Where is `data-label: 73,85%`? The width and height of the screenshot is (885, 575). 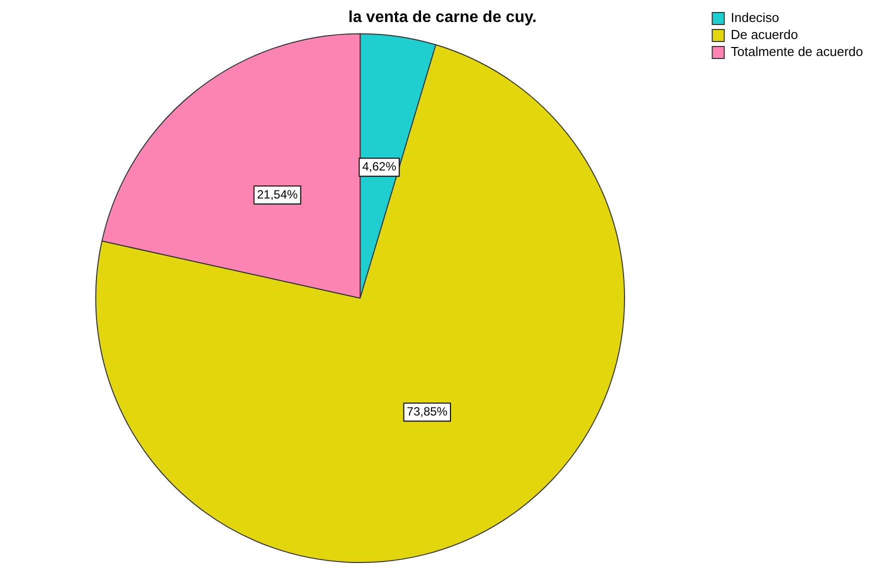
data-label: 73,85% is located at coordinates (427, 411).